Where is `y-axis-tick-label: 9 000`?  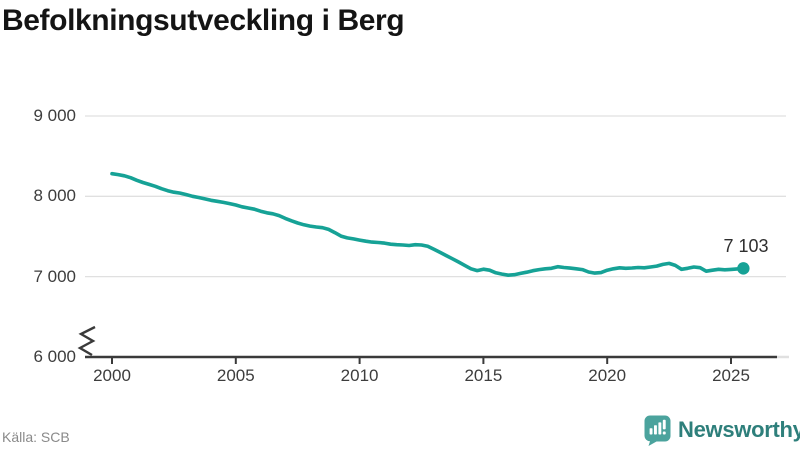
y-axis-tick-label: 9 000 is located at coordinates (54, 115).